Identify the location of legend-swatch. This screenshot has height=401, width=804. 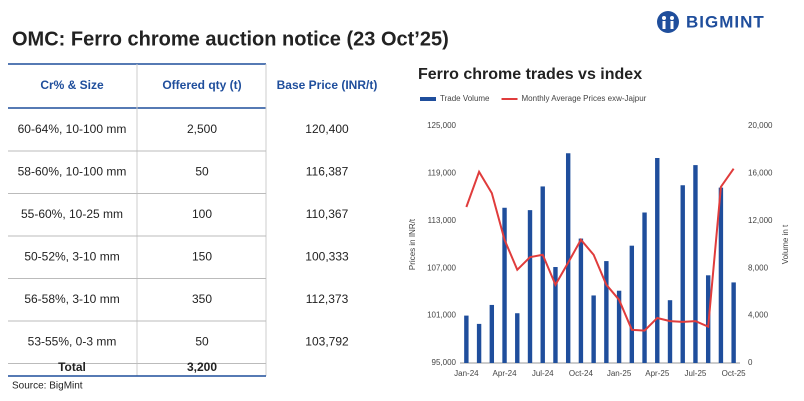
(428, 99).